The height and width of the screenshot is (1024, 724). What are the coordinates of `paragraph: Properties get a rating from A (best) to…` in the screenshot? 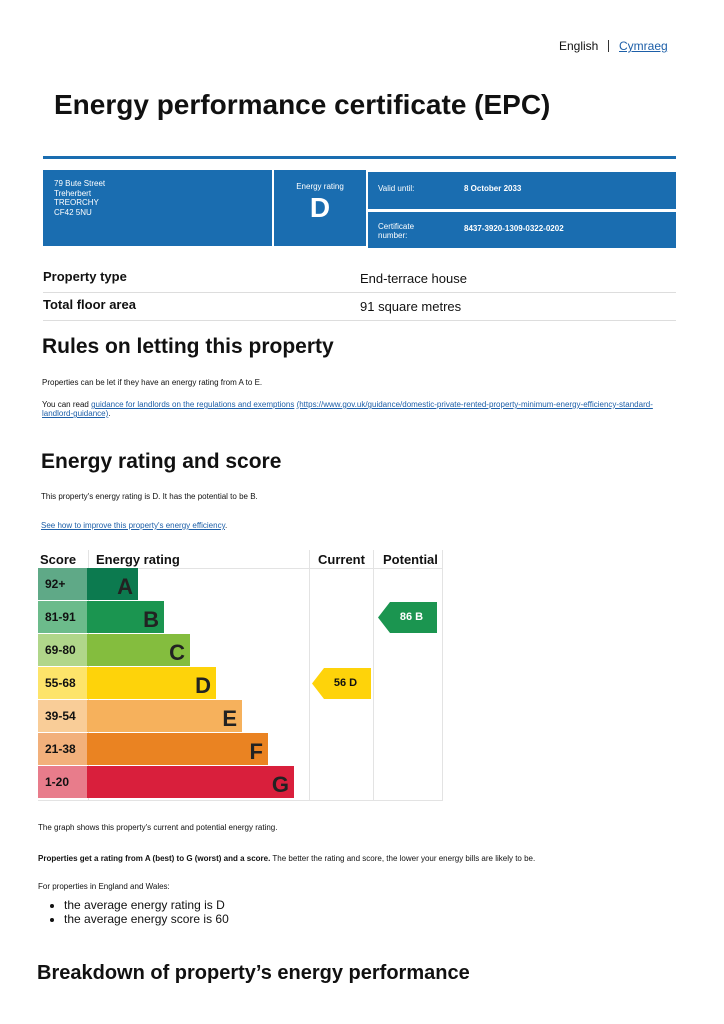 It's located at (286, 858).